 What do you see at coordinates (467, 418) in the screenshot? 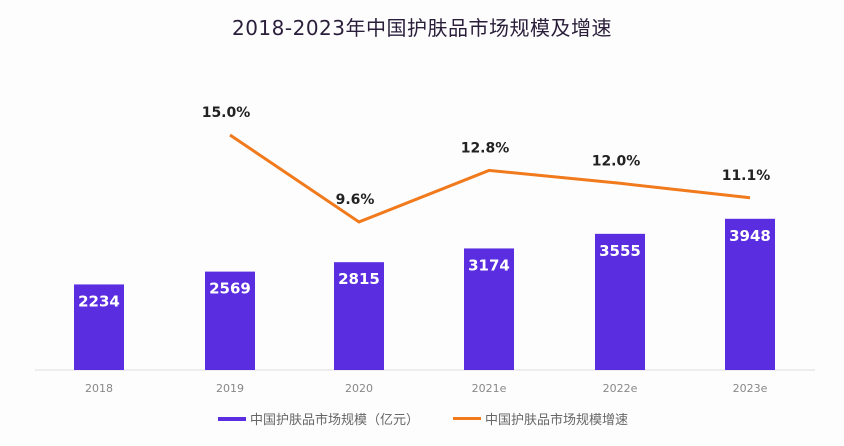
I see `legend-swatch-line` at bounding box center [467, 418].